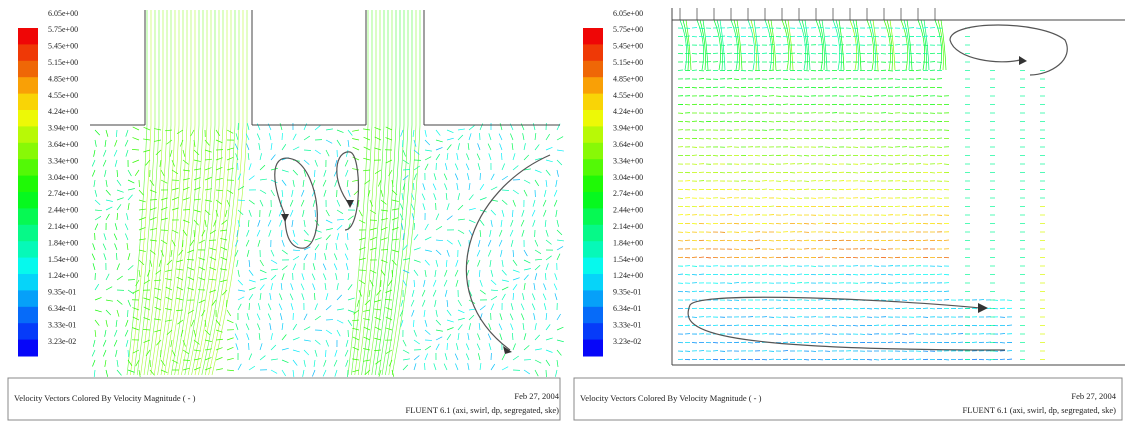 The height and width of the screenshot is (423, 1125). I want to click on colorbar-label: 4.24e+00, so click(628, 111).